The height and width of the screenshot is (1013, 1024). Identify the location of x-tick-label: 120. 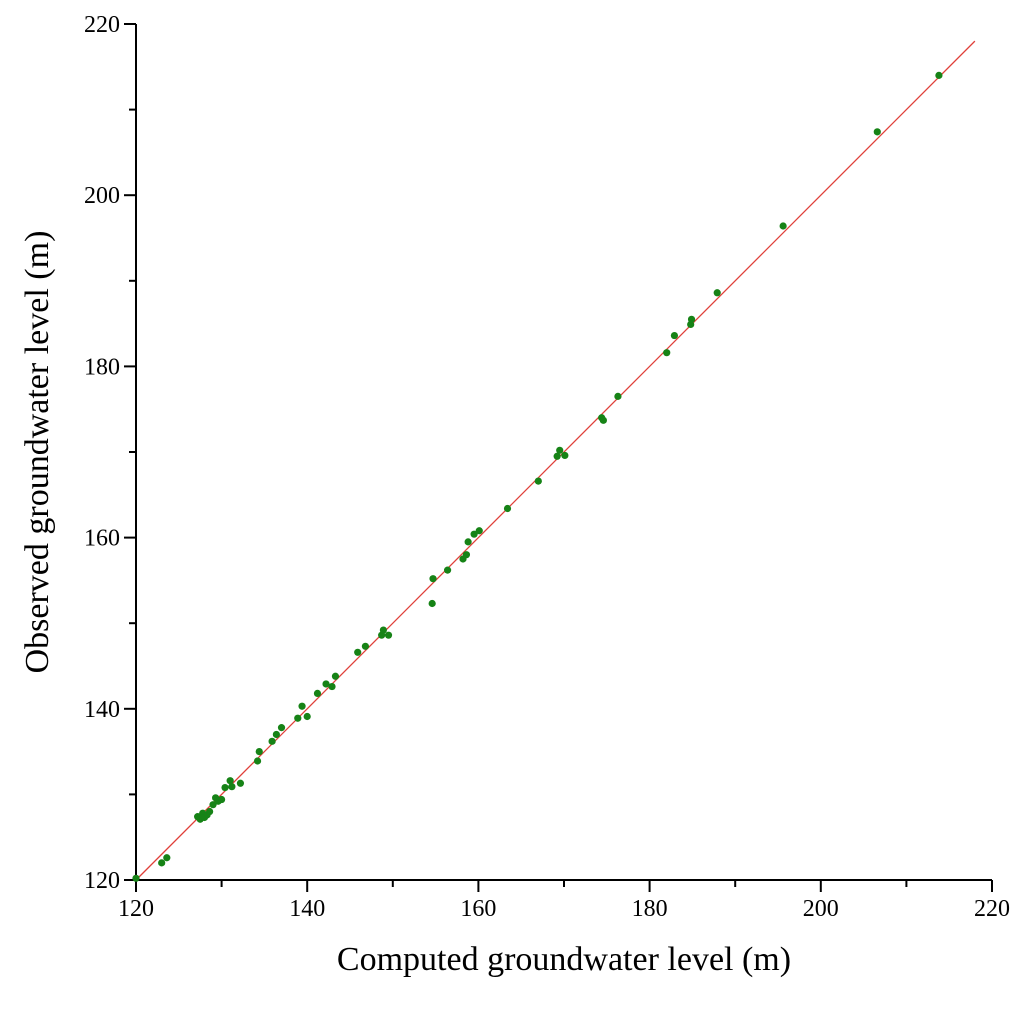
(136, 909).